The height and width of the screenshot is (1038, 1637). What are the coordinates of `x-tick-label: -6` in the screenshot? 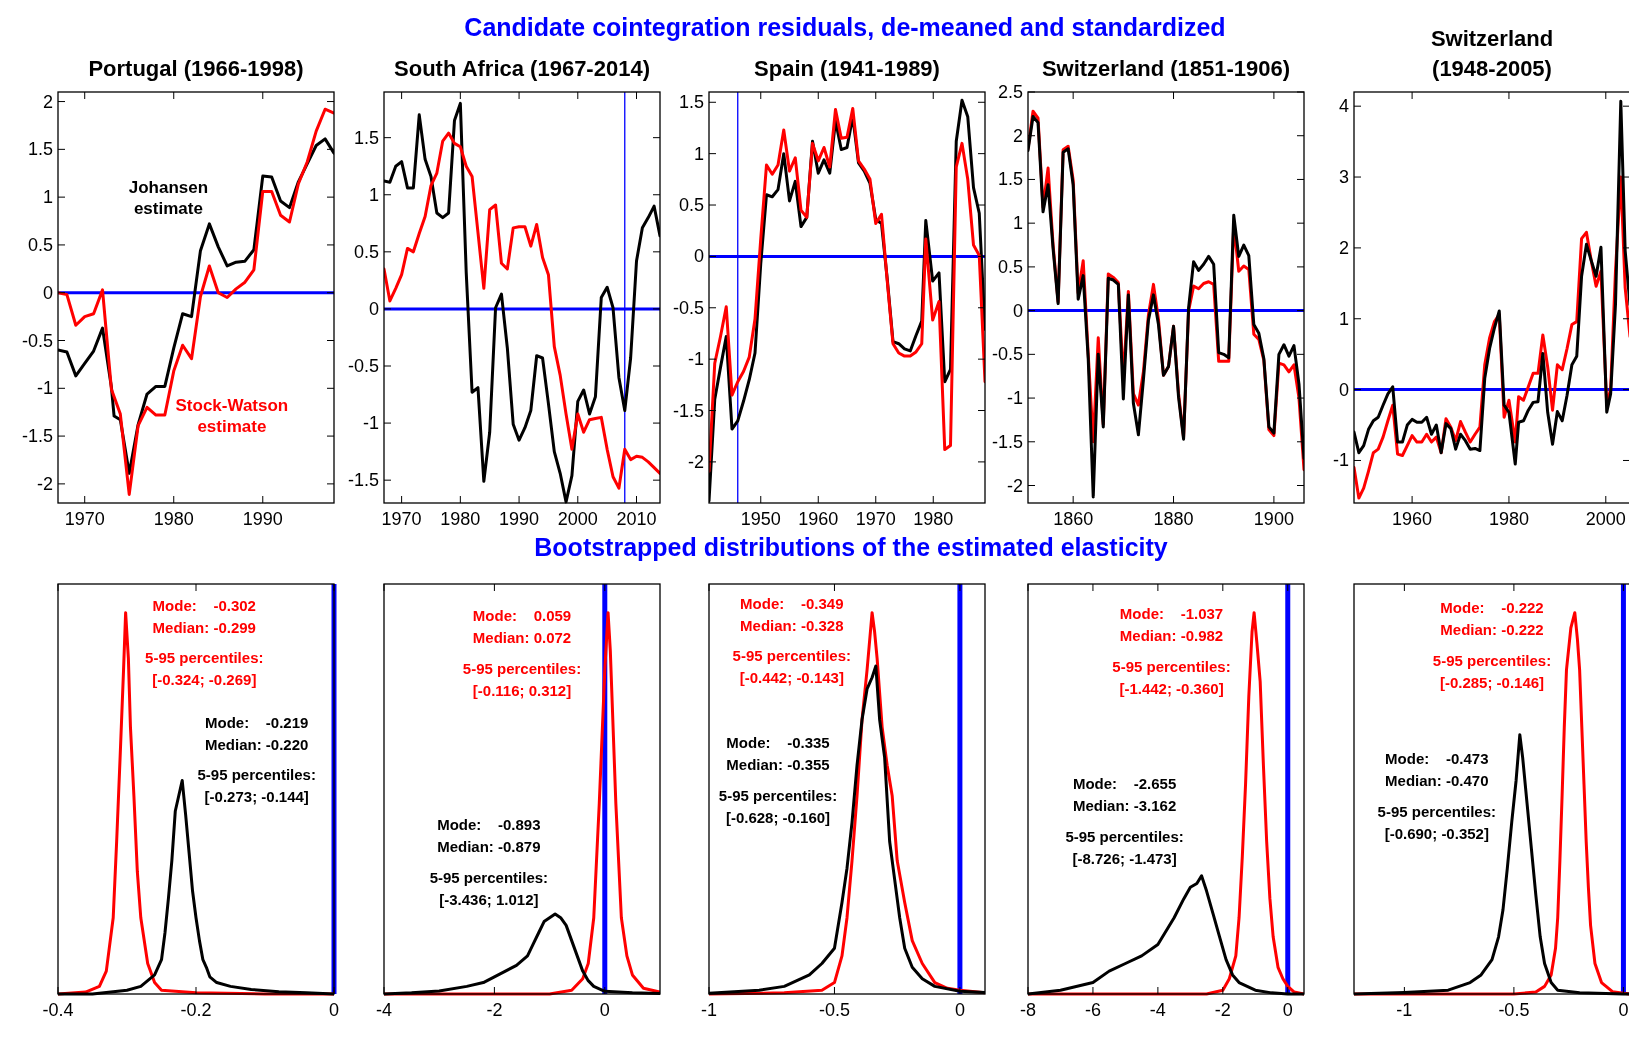 It's located at (1092, 1010).